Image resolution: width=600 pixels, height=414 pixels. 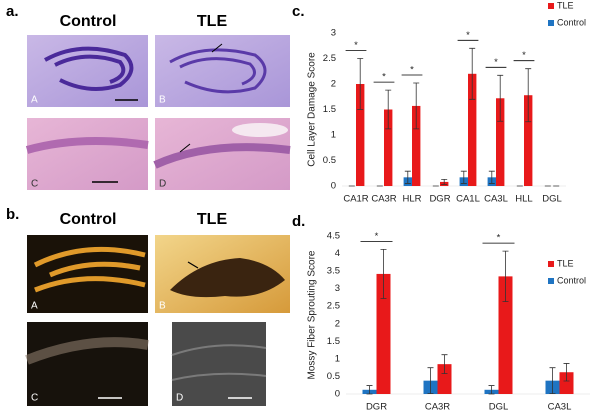 What do you see at coordinates (468, 199) in the screenshot?
I see `x-tick-label: CA1L` at bounding box center [468, 199].